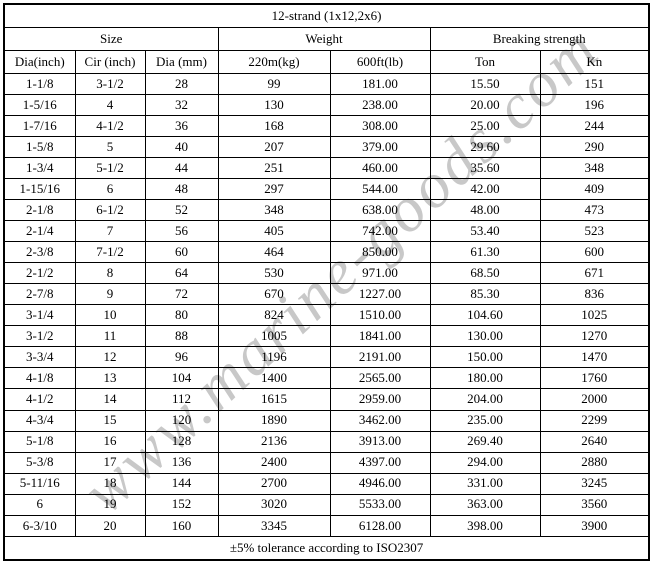 This screenshot has height=564, width=653. I want to click on table-row: 3-3/4 12 96 1196 2191.00 150.00 1470, so click(326, 357).